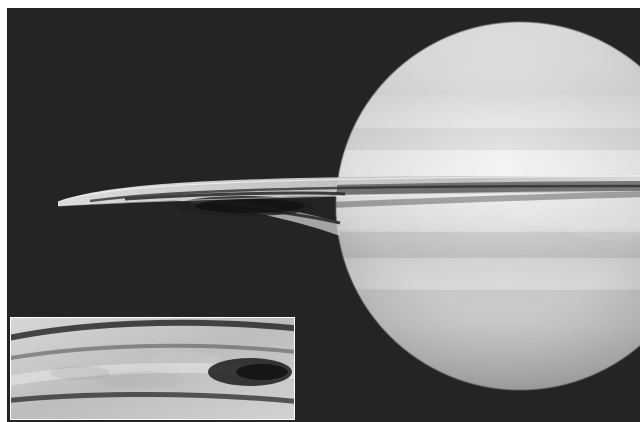 The height and width of the screenshot is (422, 640). I want to click on ring-shadow, so click(488, 194).